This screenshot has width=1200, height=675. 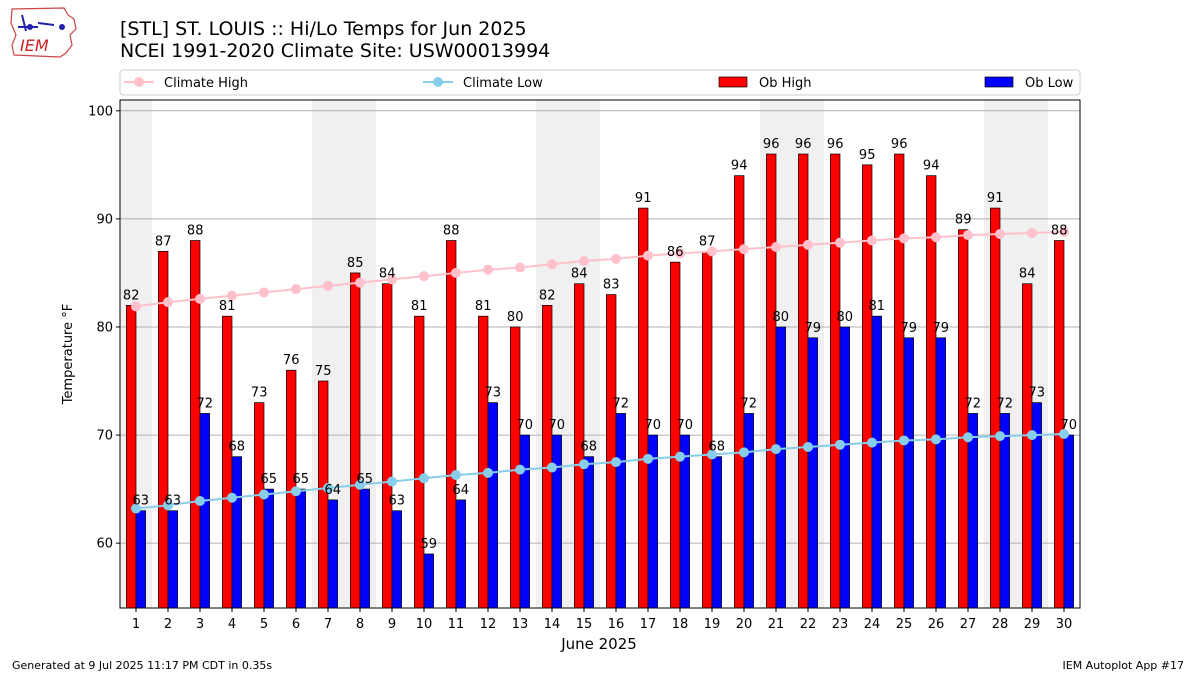 I want to click on ob-low-label-7: 64, so click(x=333, y=490).